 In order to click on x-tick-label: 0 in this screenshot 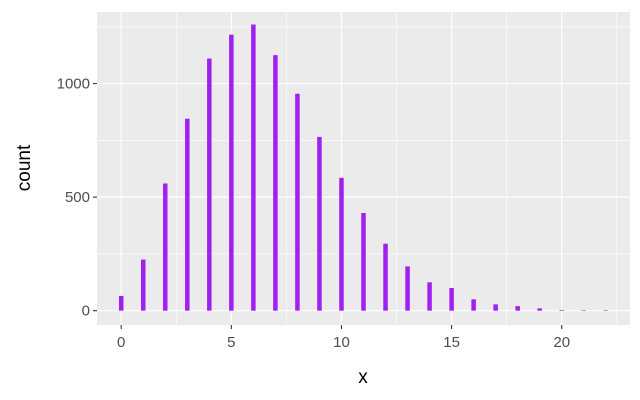, I will do `click(121, 342)`.